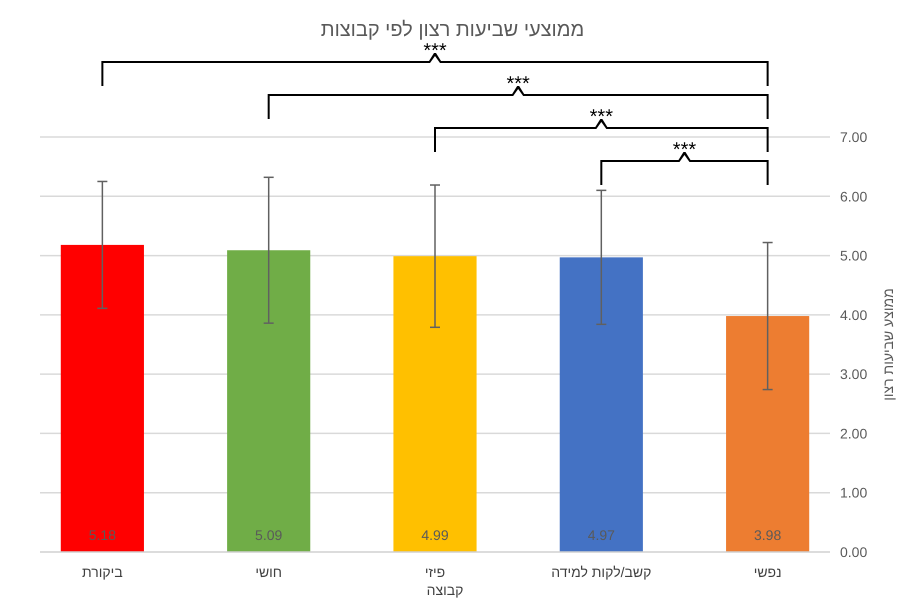  I want to click on y-axis-title: ממוצע שביעות רצון, so click(888, 344).